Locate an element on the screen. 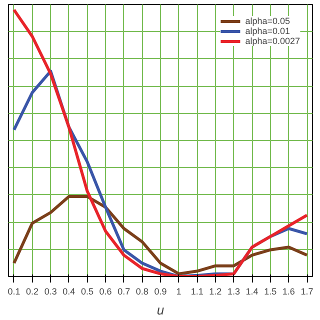 Image resolution: width=320 pixels, height=320 pixels. x-tick-label: 1.4 is located at coordinates (252, 291).